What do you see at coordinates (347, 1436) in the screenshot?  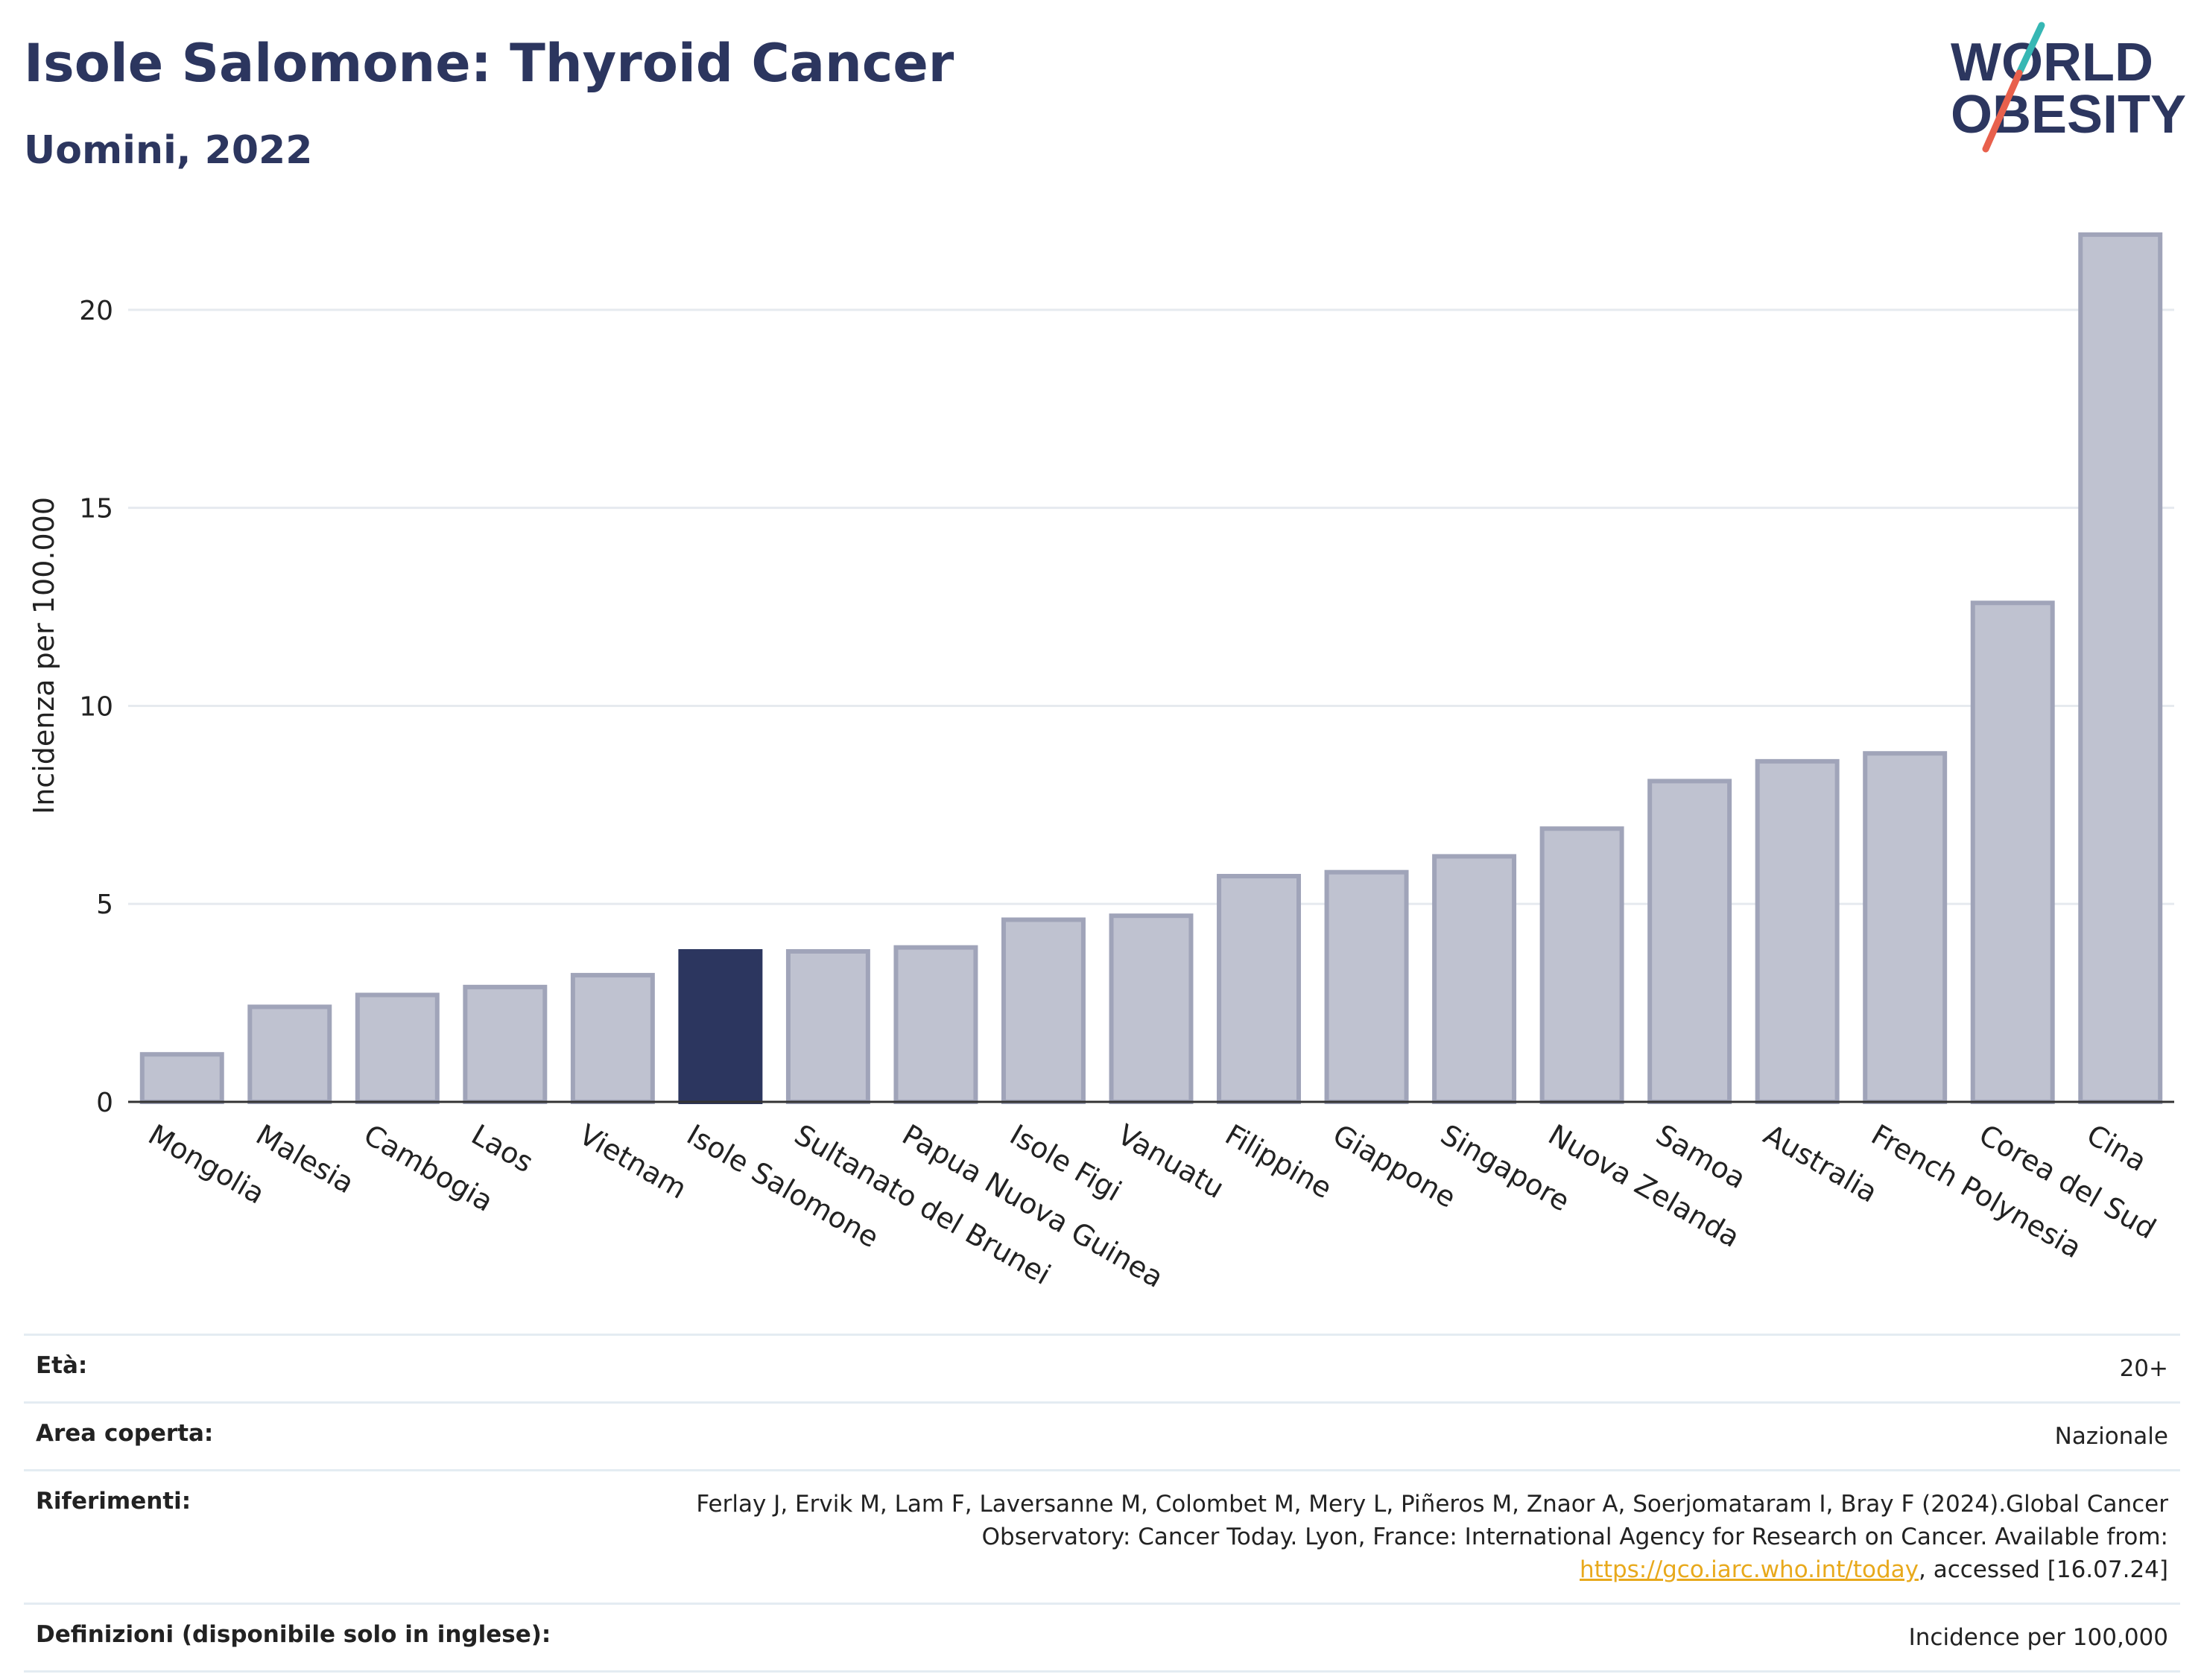 I see `area-label: Area coperta:` at bounding box center [347, 1436].